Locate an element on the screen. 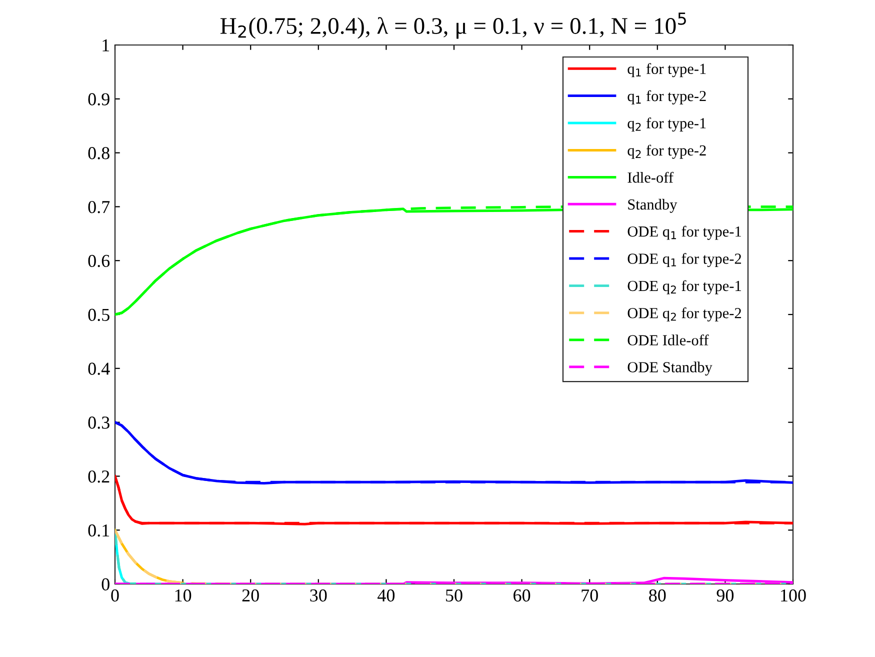 This screenshot has height=657, width=875. legend-label: ODE Standby is located at coordinates (670, 369).